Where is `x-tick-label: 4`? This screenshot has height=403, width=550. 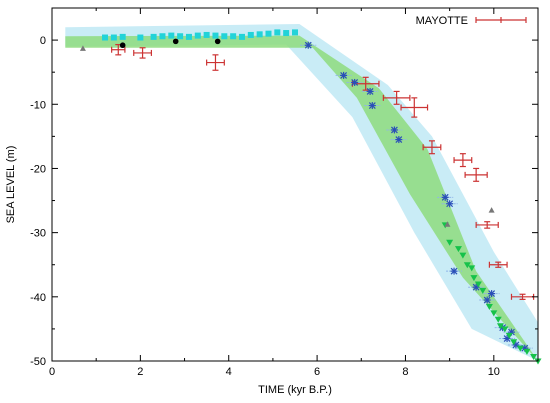
x-tick-label: 4 is located at coordinates (229, 372).